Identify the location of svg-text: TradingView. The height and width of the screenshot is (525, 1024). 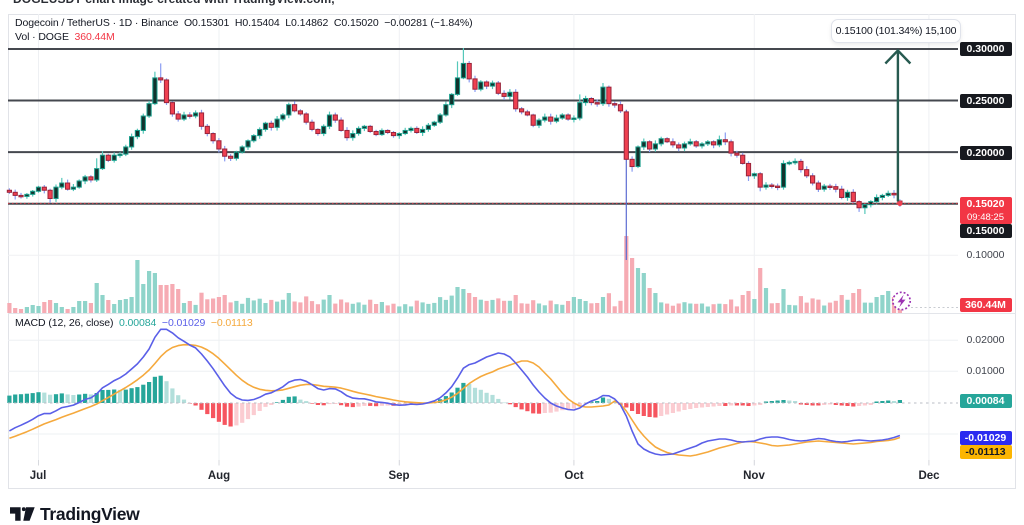
(90, 513).